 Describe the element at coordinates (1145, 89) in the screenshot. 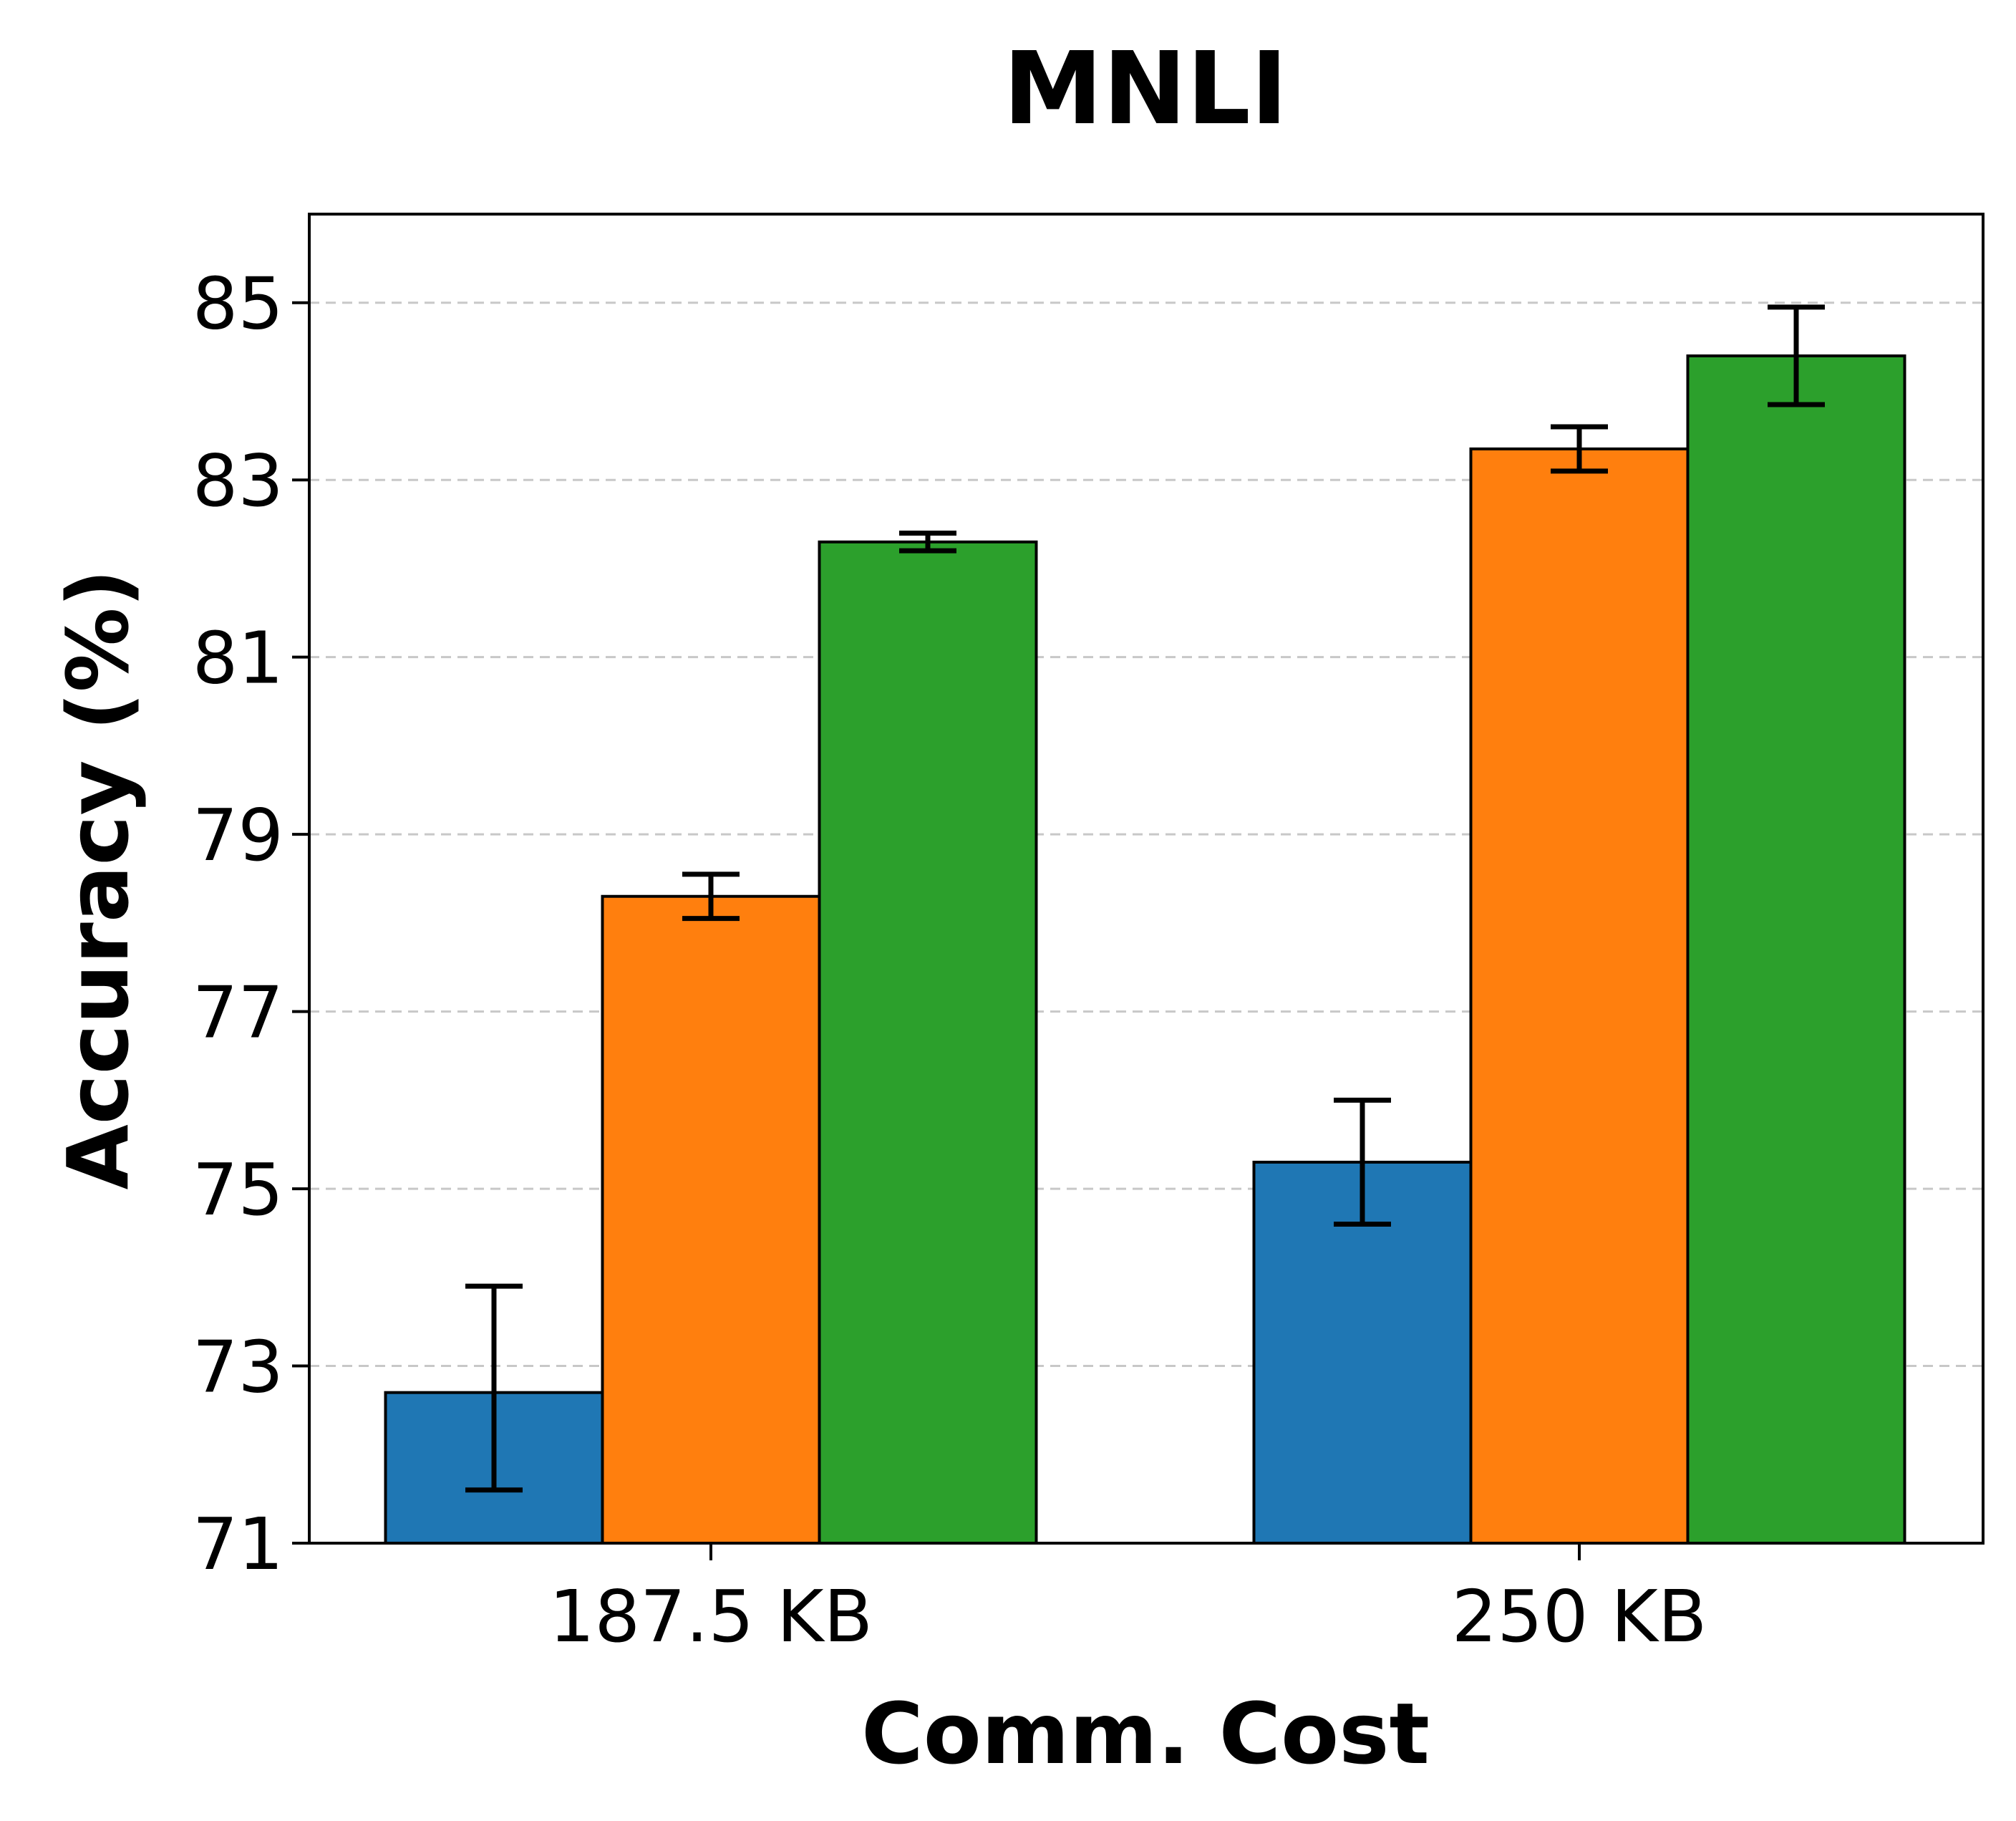

I see `chart-title: MNLI` at that location.